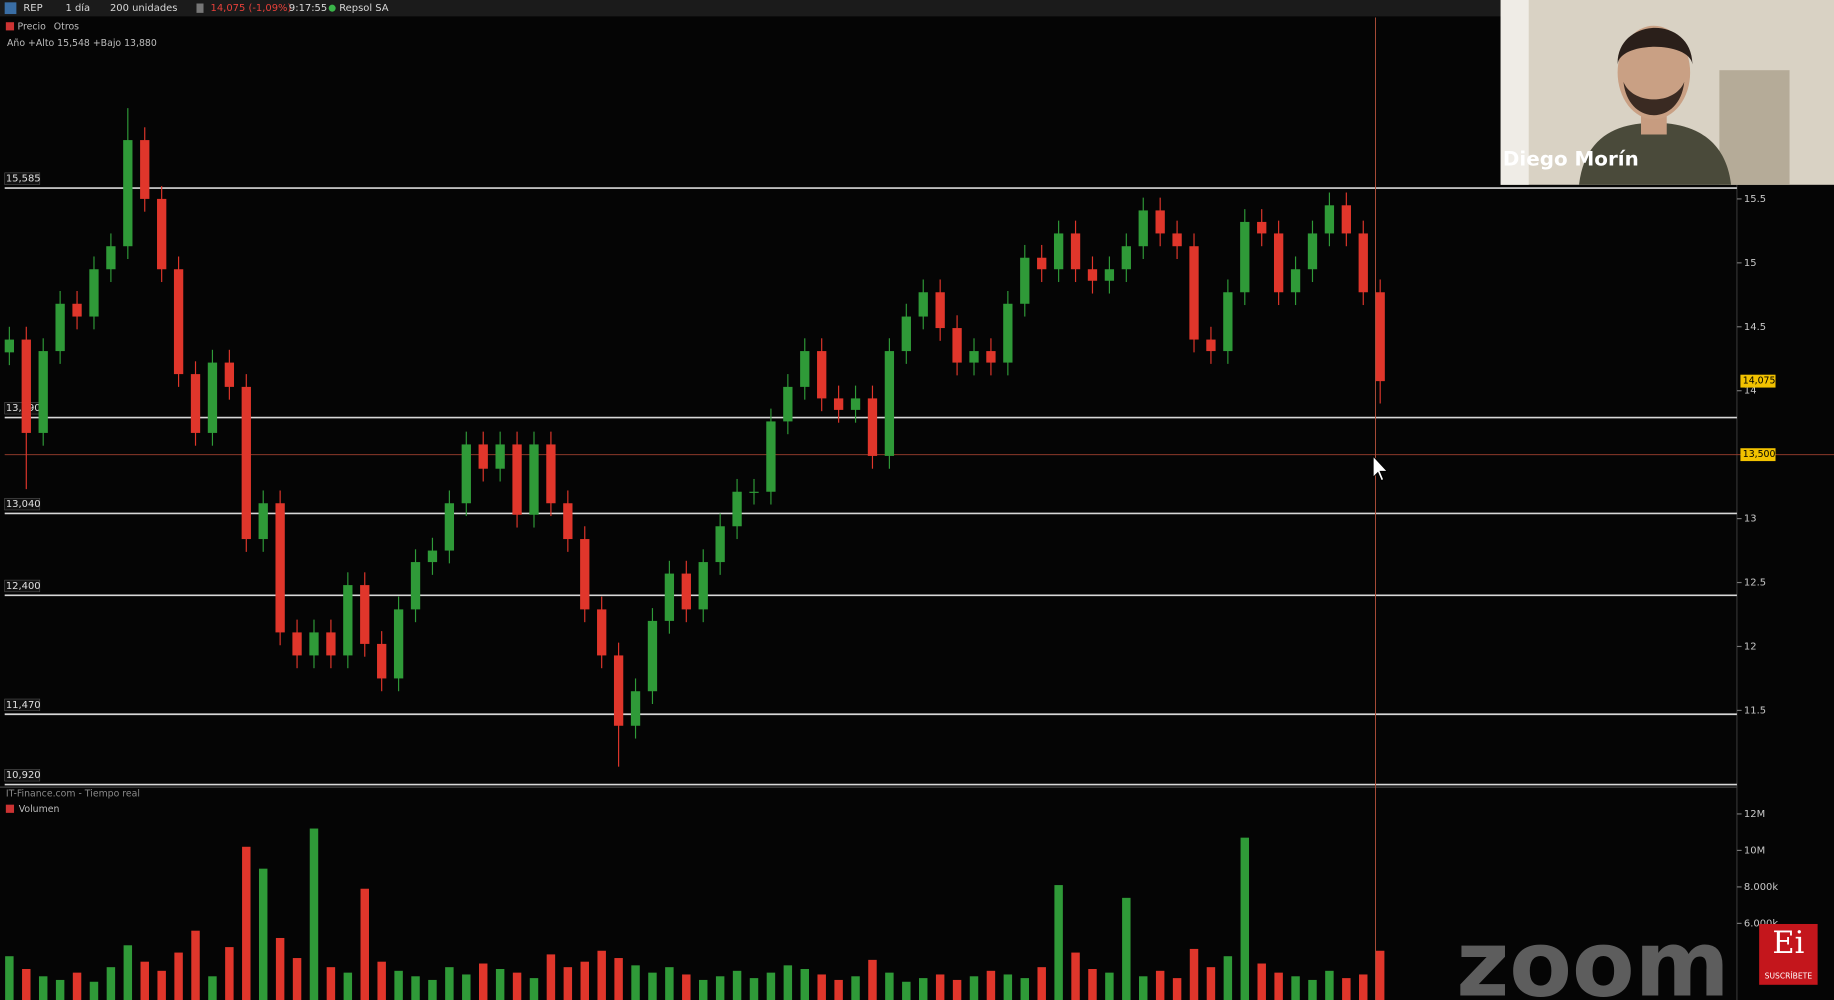  Describe the element at coordinates (73, 794) in the screenshot. I see `data-source: IT-Finance.com - Tiempo real` at that location.